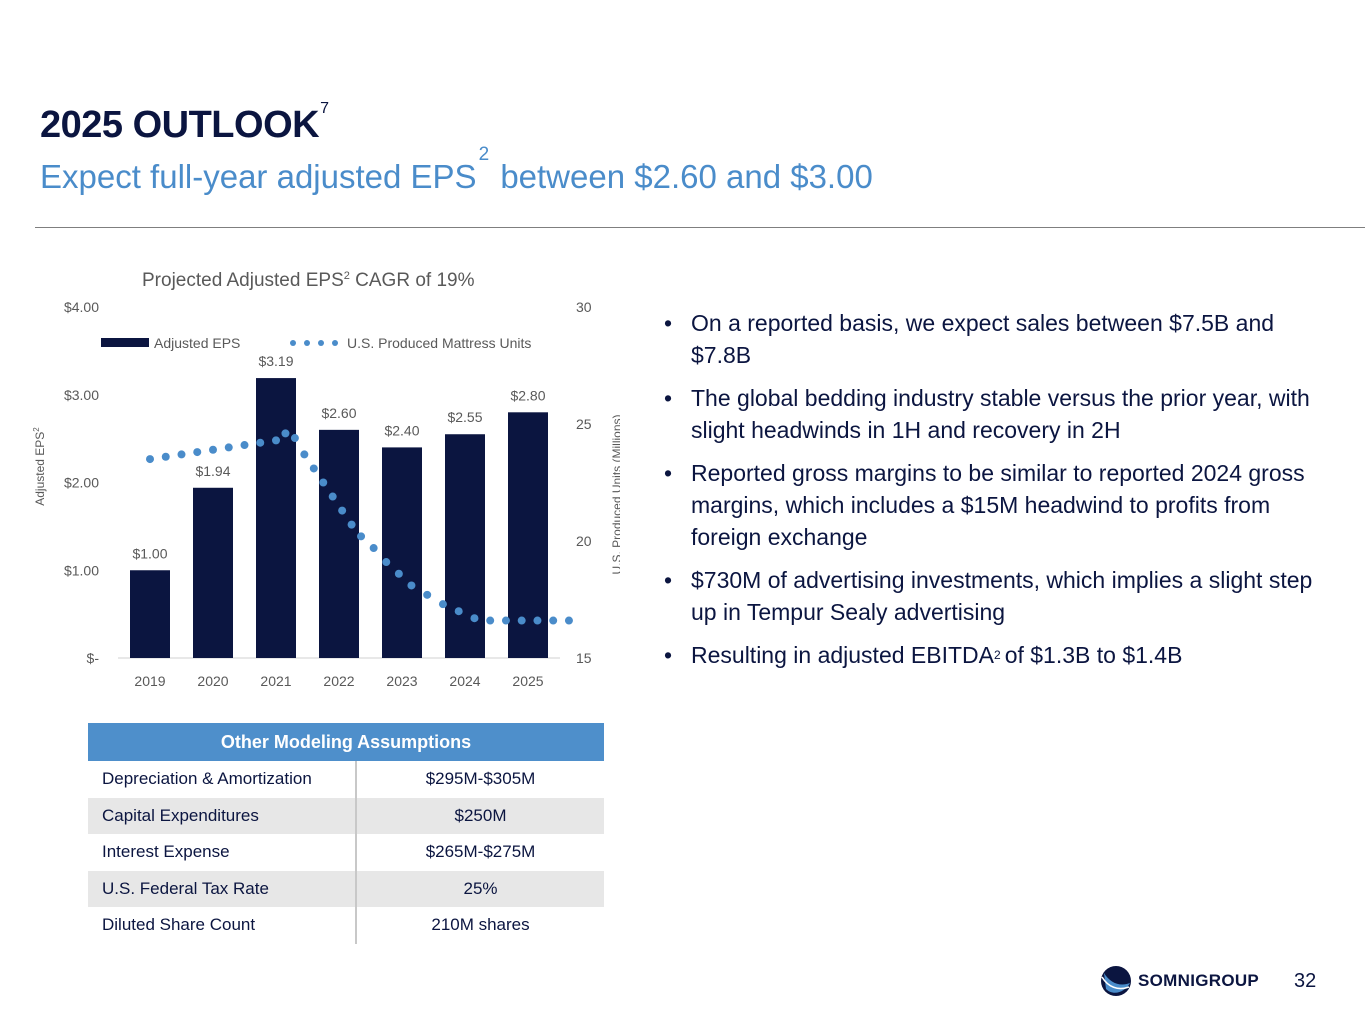 This screenshot has width=1365, height=1024. I want to click on somnigroup-logo: SOMNIGROUP, so click(1179, 981).